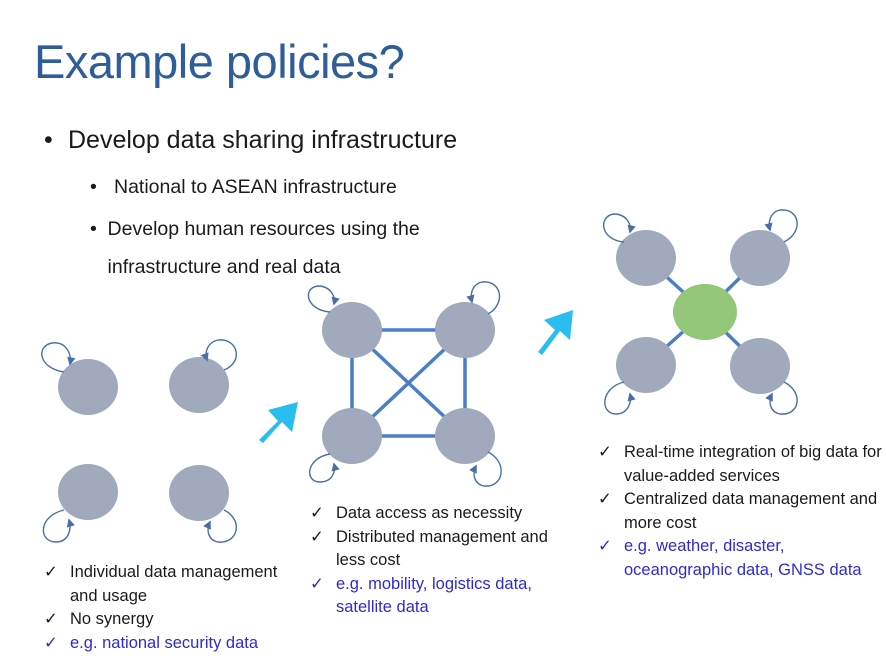 The height and width of the screenshot is (669, 886). I want to click on sub-bullet-1: • National to ASEAN infrastructure, so click(243, 187).